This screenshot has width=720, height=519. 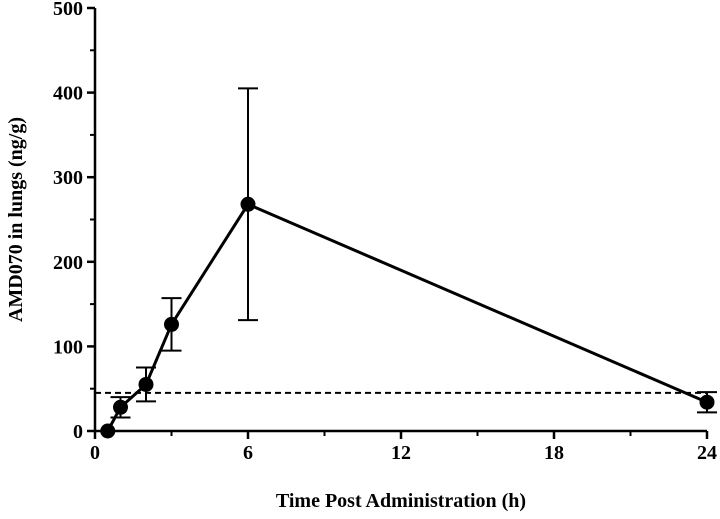 I want to click on y-tick-label: 500, so click(x=68, y=10).